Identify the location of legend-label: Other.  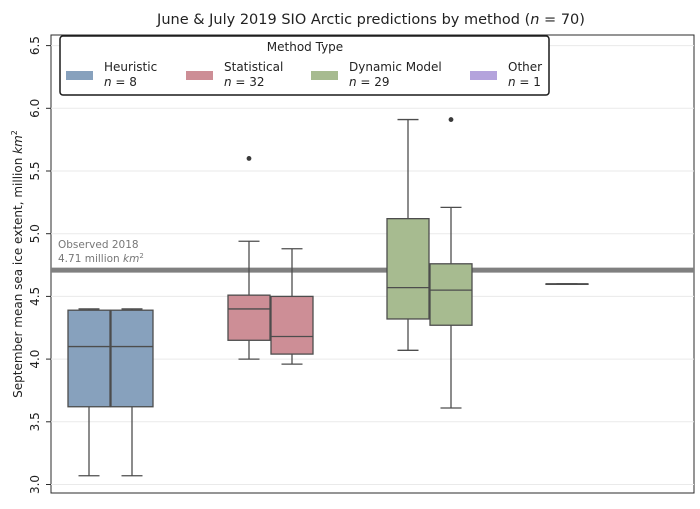
(525, 67).